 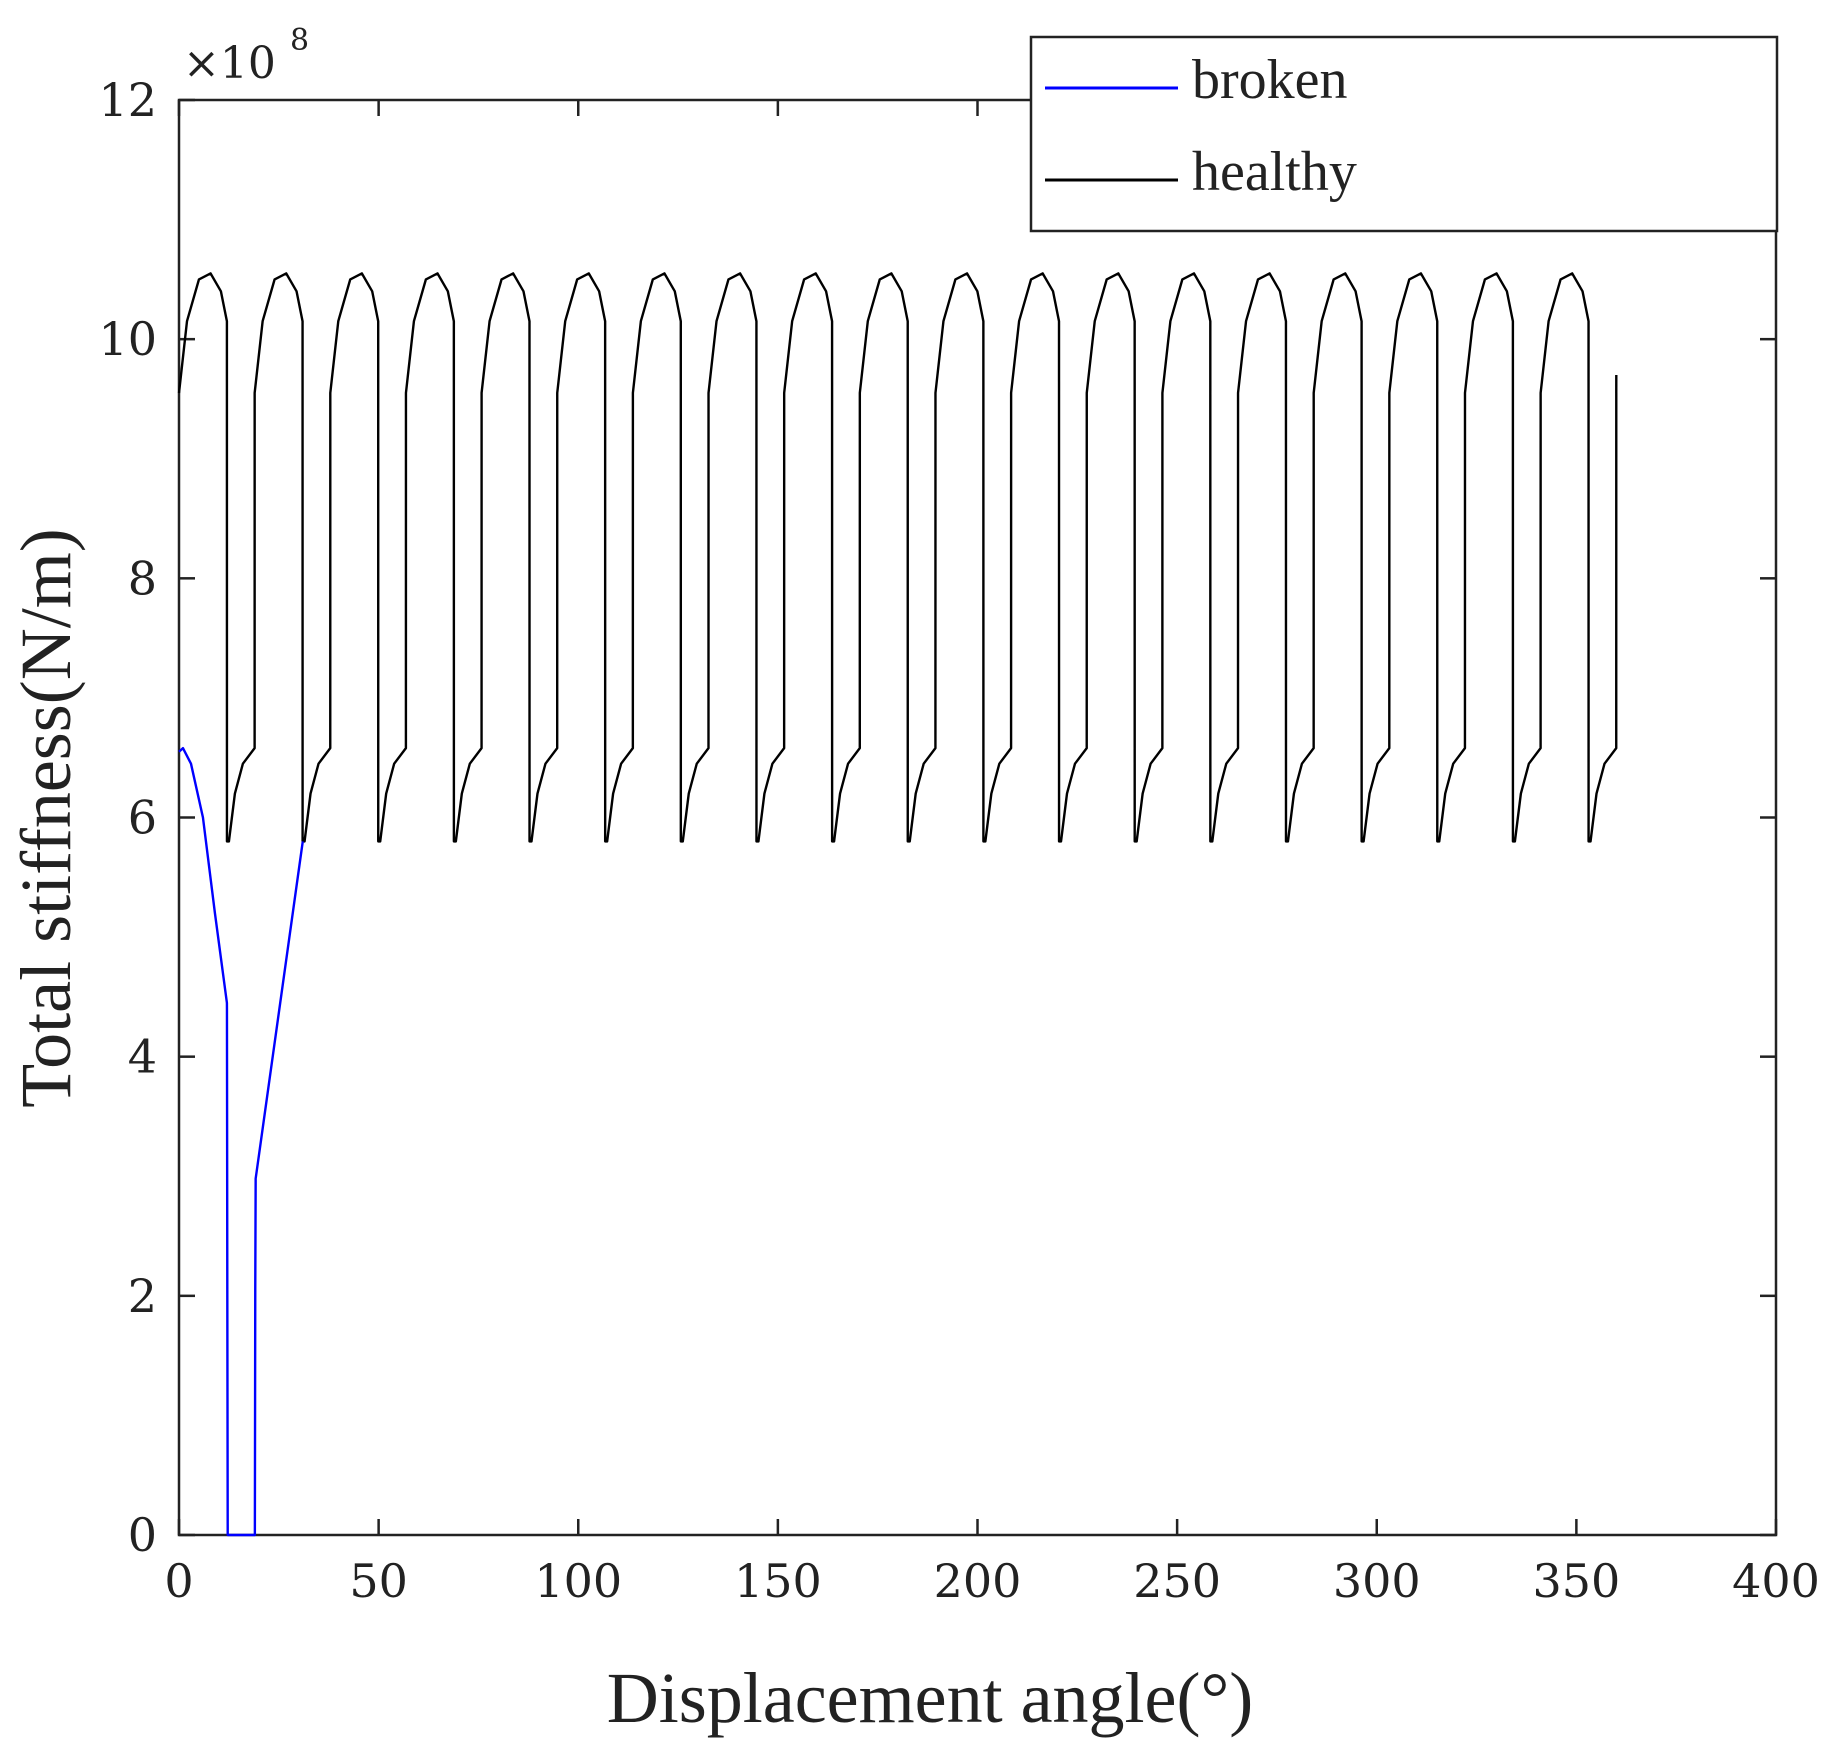 What do you see at coordinates (142, 1296) in the screenshot?
I see `y-tick-label: 2` at bounding box center [142, 1296].